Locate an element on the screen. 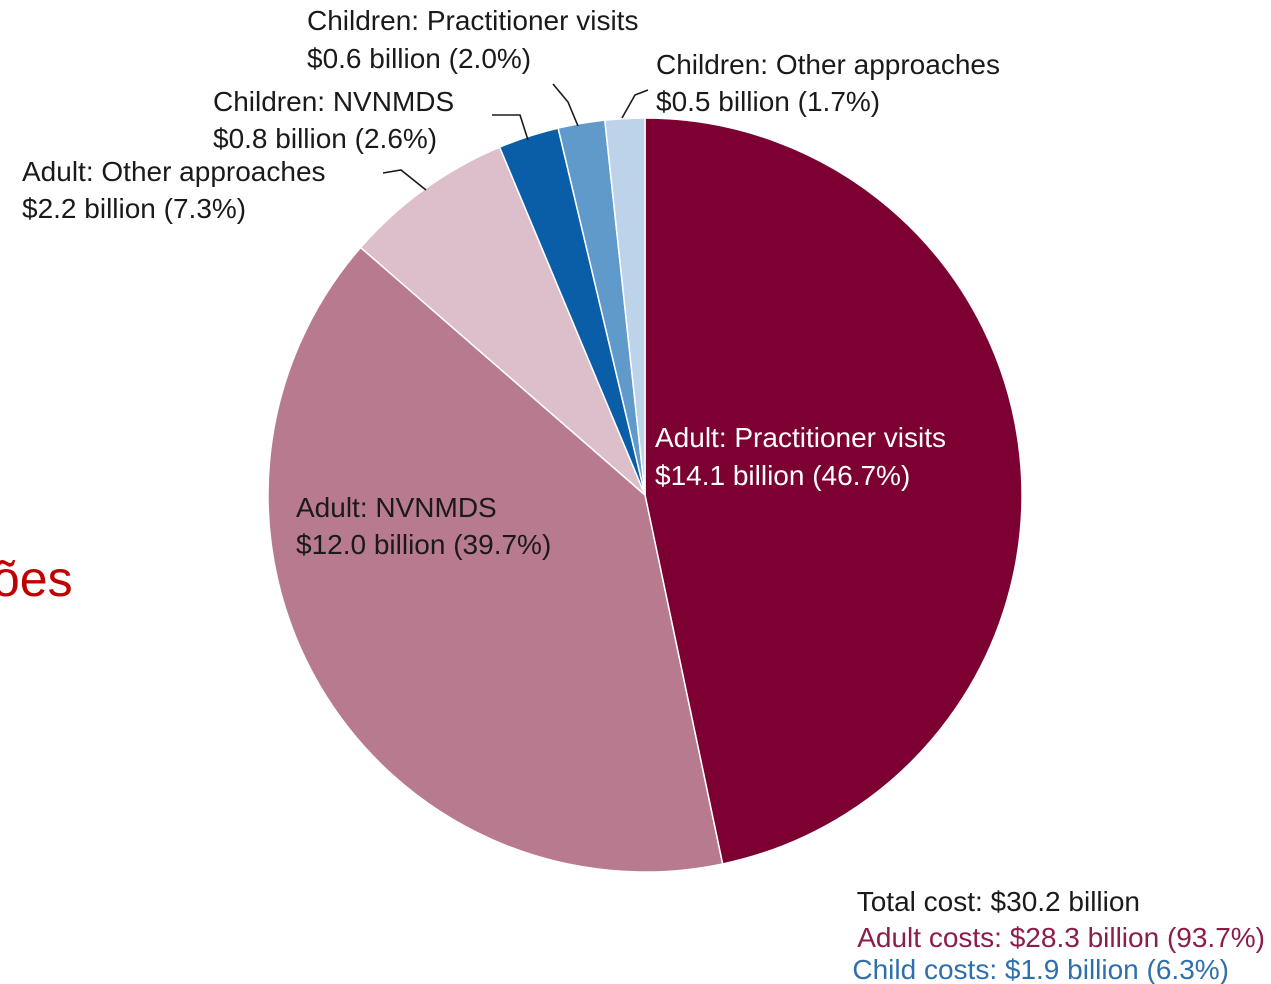  label-children-other-name: Children: Other approaches is located at coordinates (828, 64).